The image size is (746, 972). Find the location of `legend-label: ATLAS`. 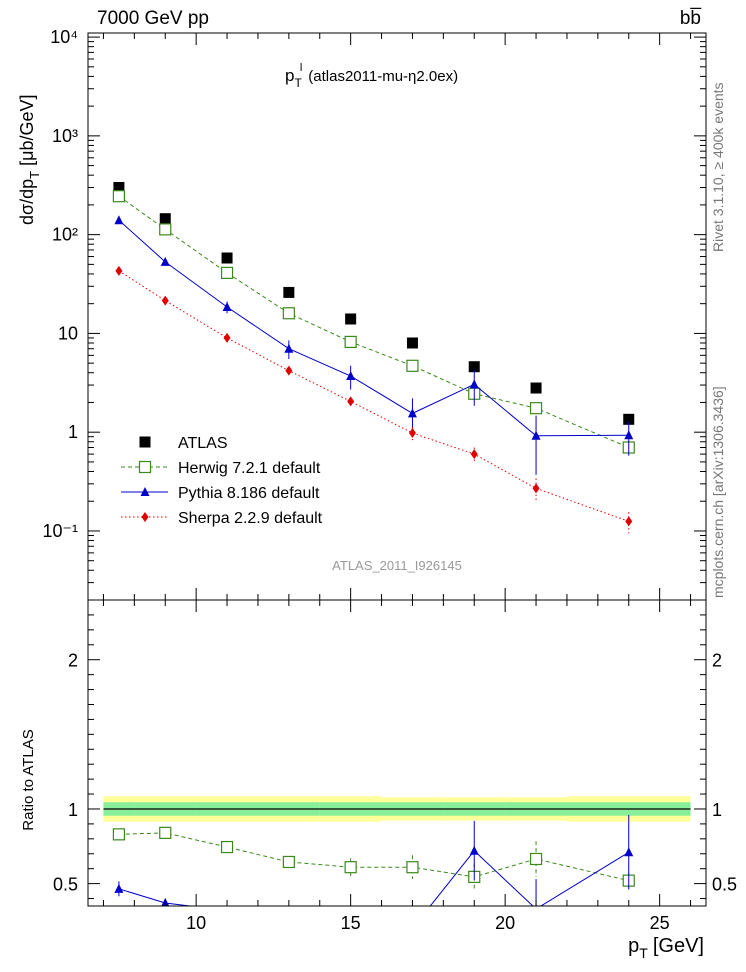

legend-label: ATLAS is located at coordinates (203, 443).